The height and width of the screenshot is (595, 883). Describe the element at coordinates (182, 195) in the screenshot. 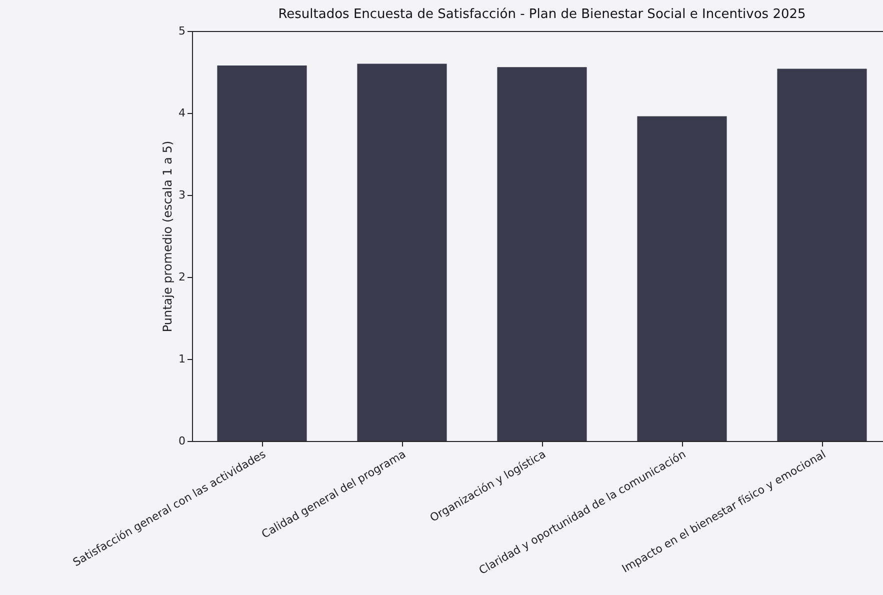

I see `y-tick-label: 3` at that location.